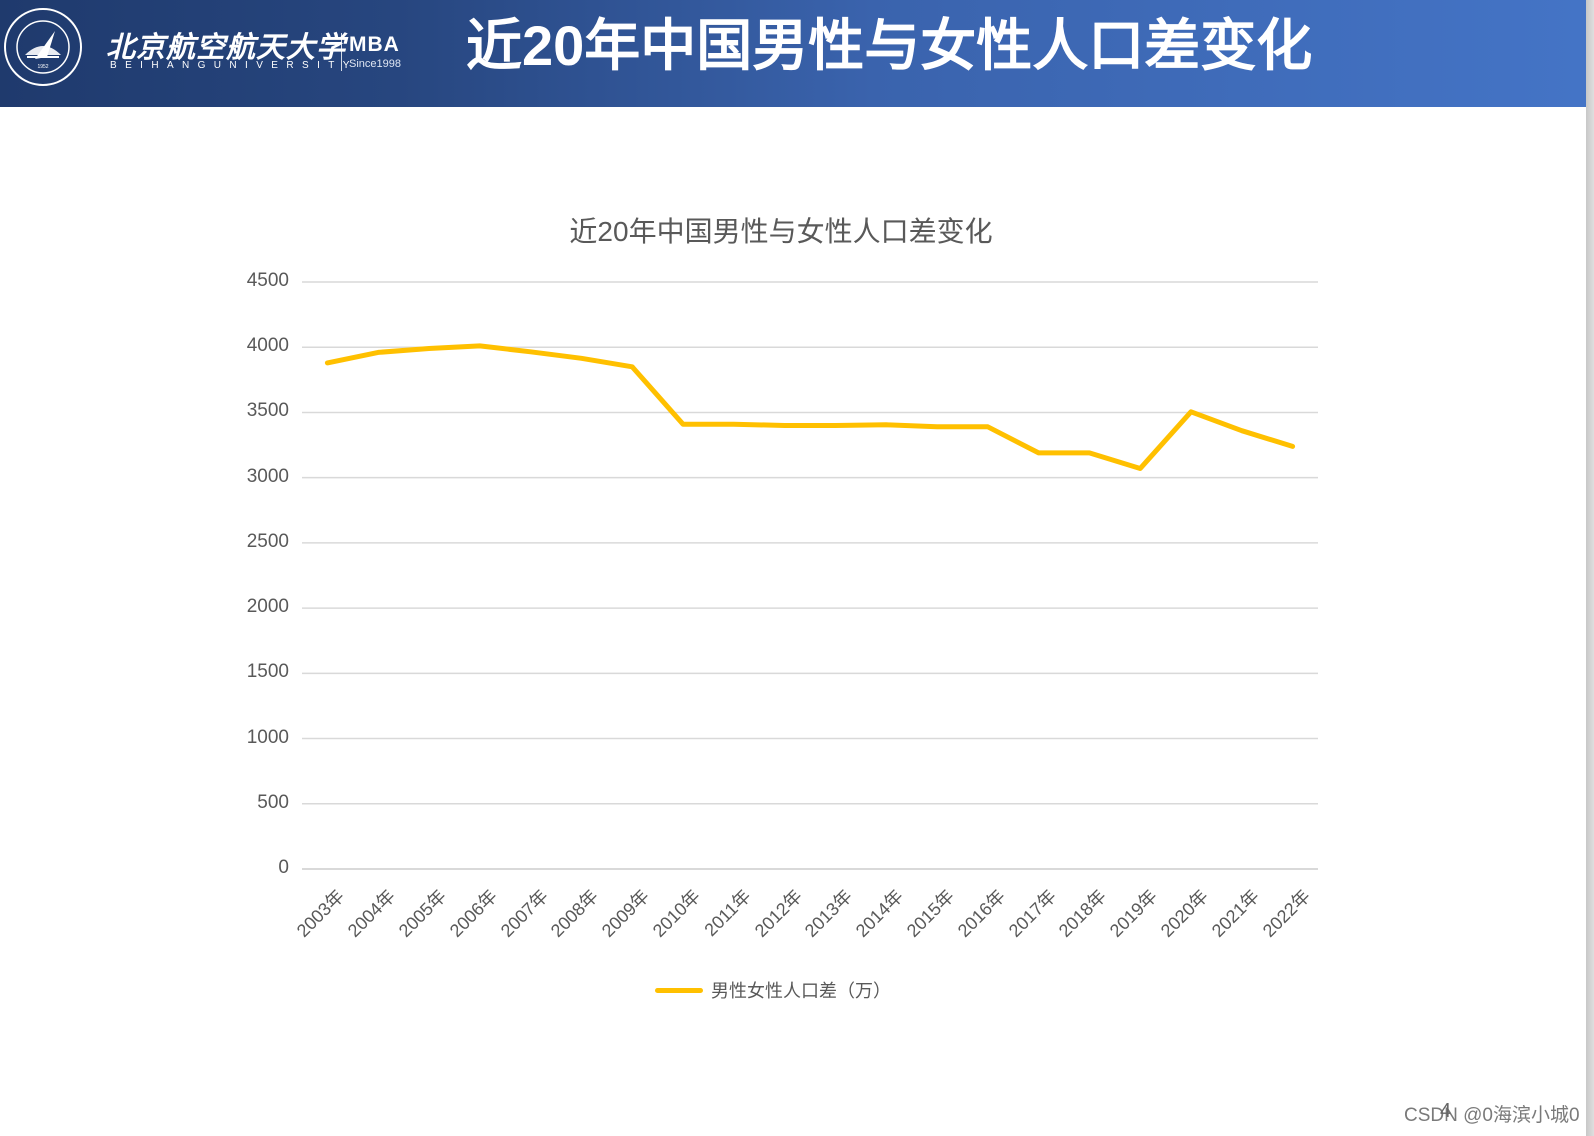 The image size is (1594, 1136). I want to click on window-edge, so click(1590, 568).